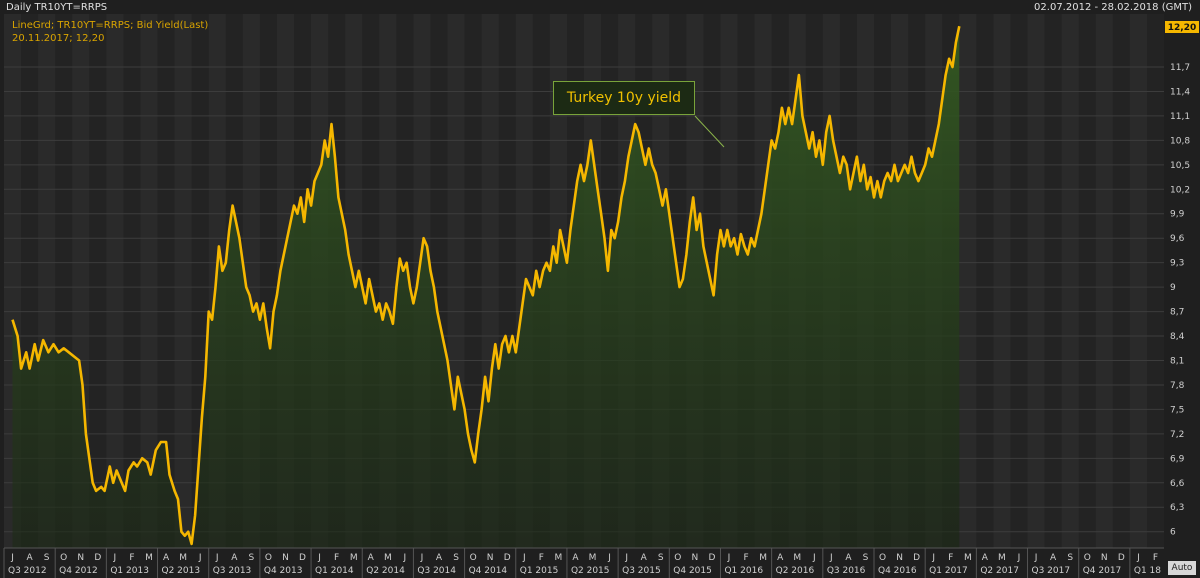 The image size is (1200, 578). What do you see at coordinates (1182, 568) in the screenshot?
I see `auto-scale-button: Auto` at bounding box center [1182, 568].